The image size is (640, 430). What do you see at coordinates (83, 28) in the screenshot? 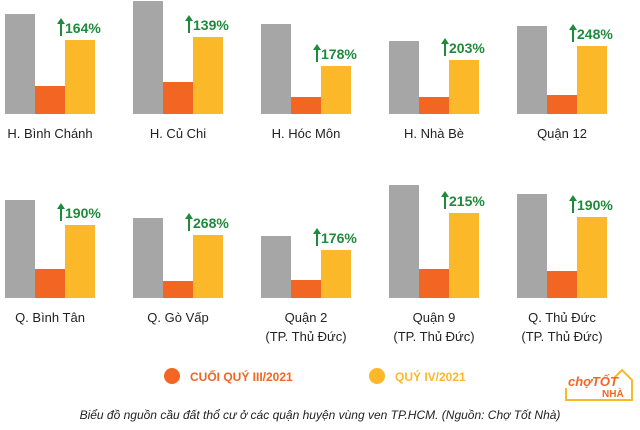
I see `growth-percent-label: 164%` at bounding box center [83, 28].